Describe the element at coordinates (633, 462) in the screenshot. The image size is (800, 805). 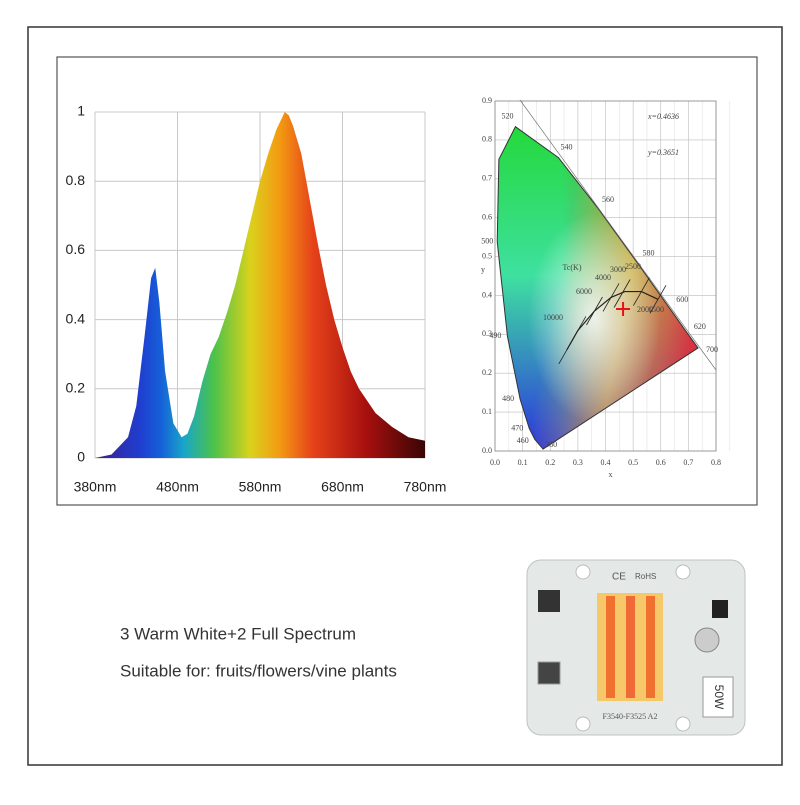
I see `x-tick-label: 0.5` at that location.